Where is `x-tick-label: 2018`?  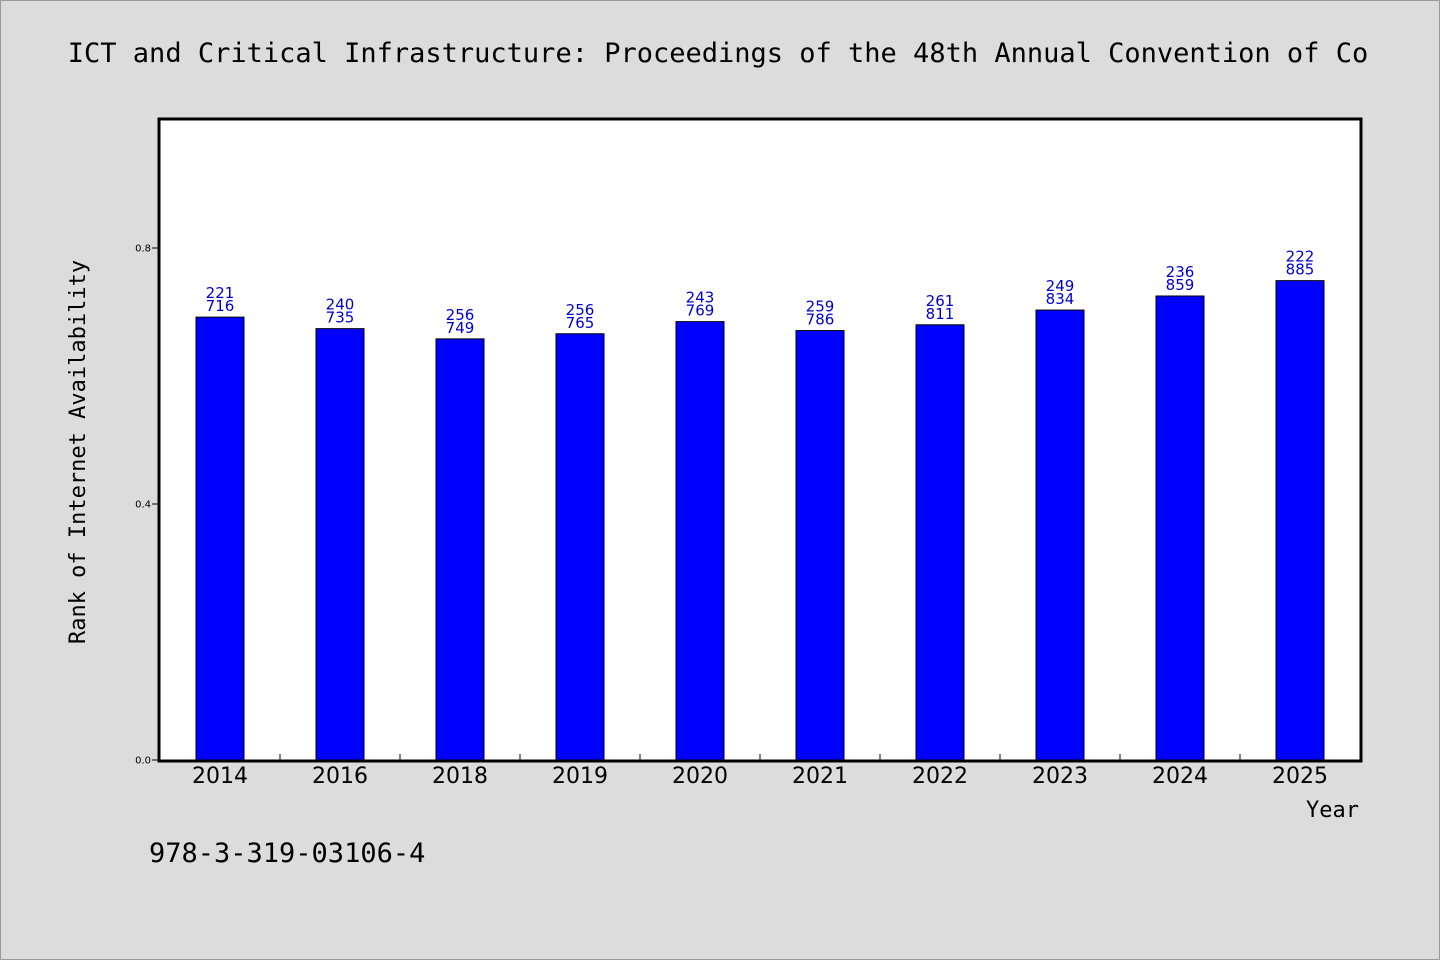
x-tick-label: 2018 is located at coordinates (460, 776).